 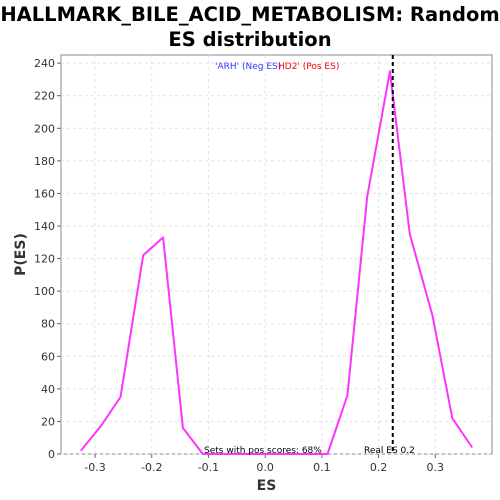 I want to click on x-tick-label: 0.2, so click(x=379, y=467).